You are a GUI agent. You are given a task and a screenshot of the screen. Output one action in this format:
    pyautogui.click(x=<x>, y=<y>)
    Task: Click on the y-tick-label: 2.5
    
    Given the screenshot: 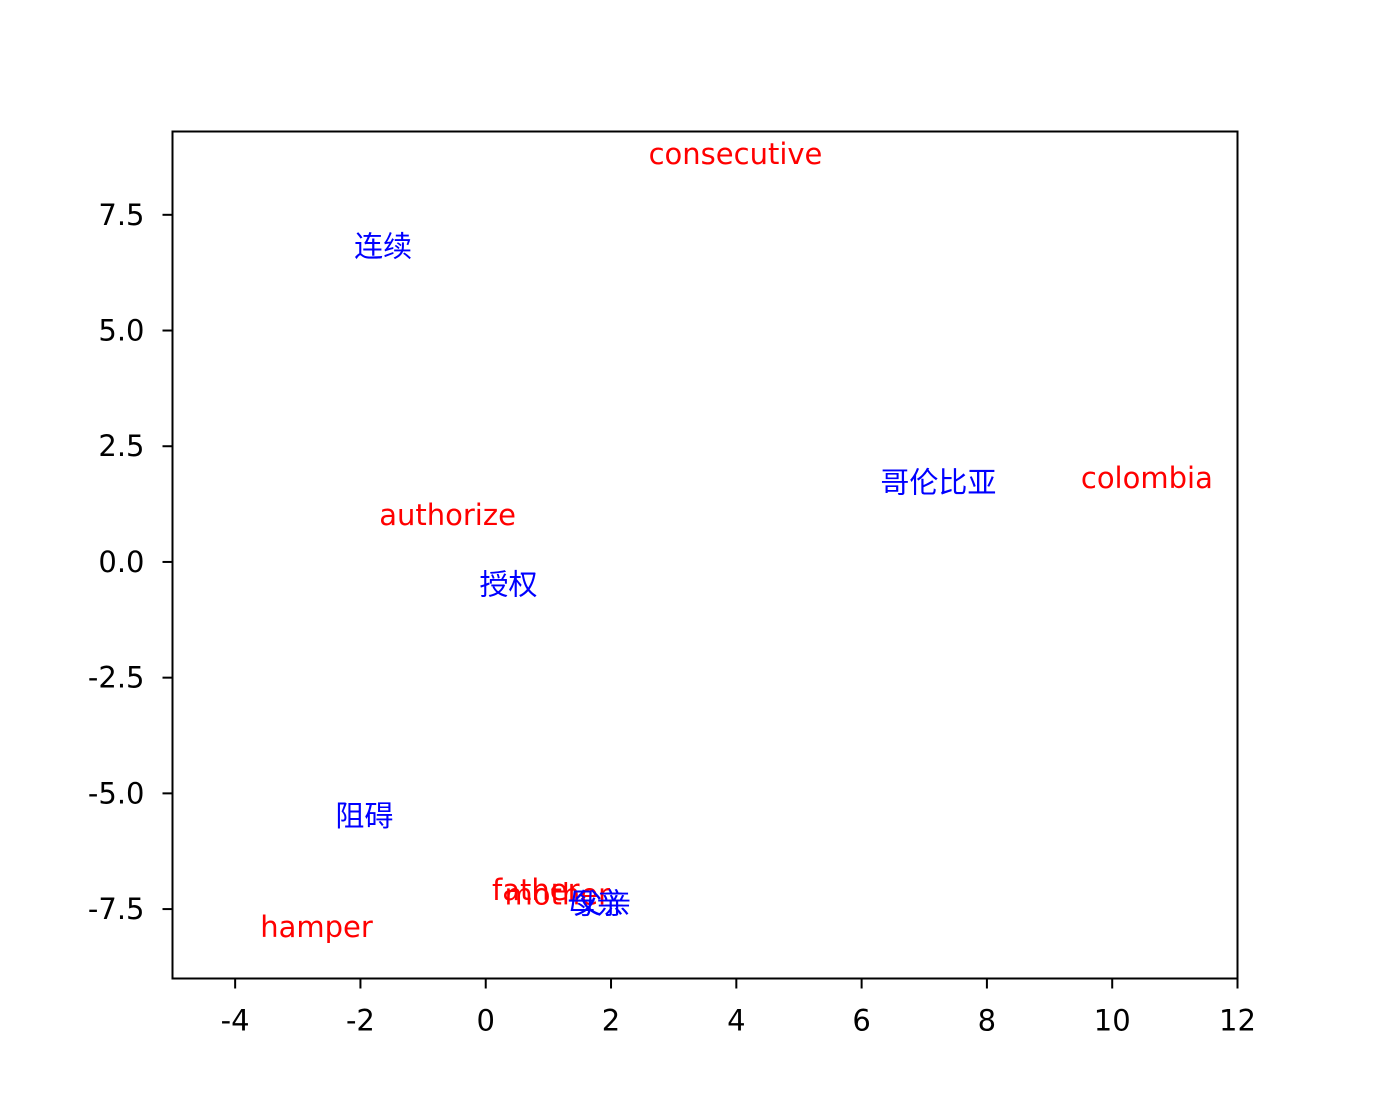 What is the action you would take?
    pyautogui.click(x=121, y=446)
    